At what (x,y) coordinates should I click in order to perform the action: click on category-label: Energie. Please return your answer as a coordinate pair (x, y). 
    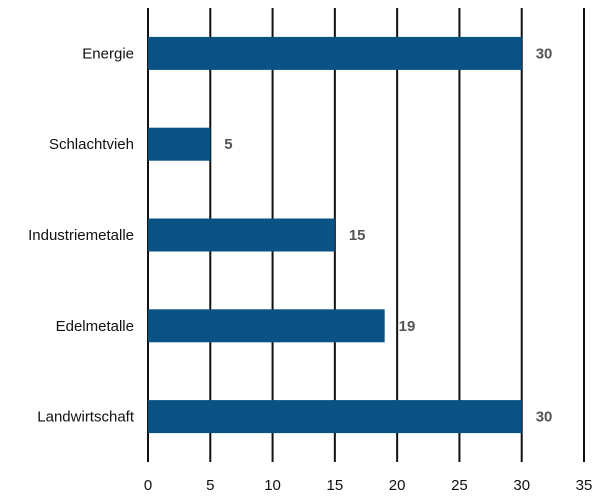
    Looking at the image, I should click on (108, 53).